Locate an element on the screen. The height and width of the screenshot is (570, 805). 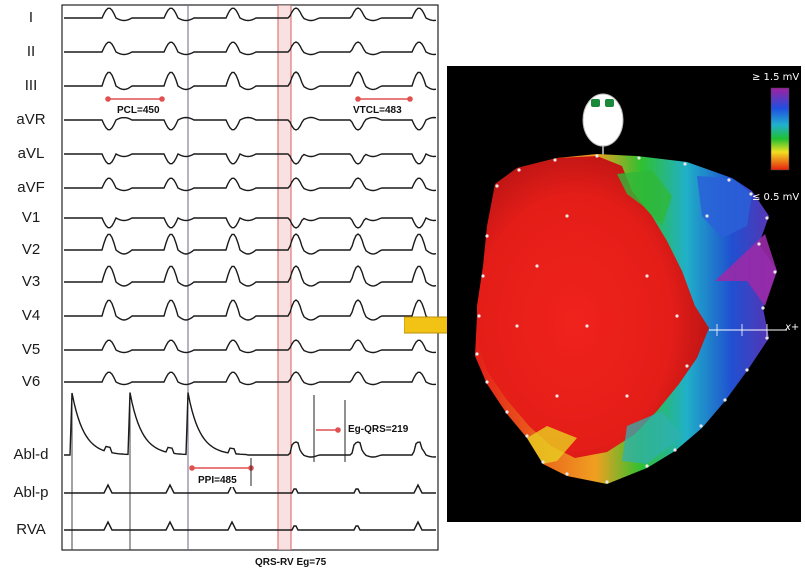
trace-v3 is located at coordinates (250, 276).